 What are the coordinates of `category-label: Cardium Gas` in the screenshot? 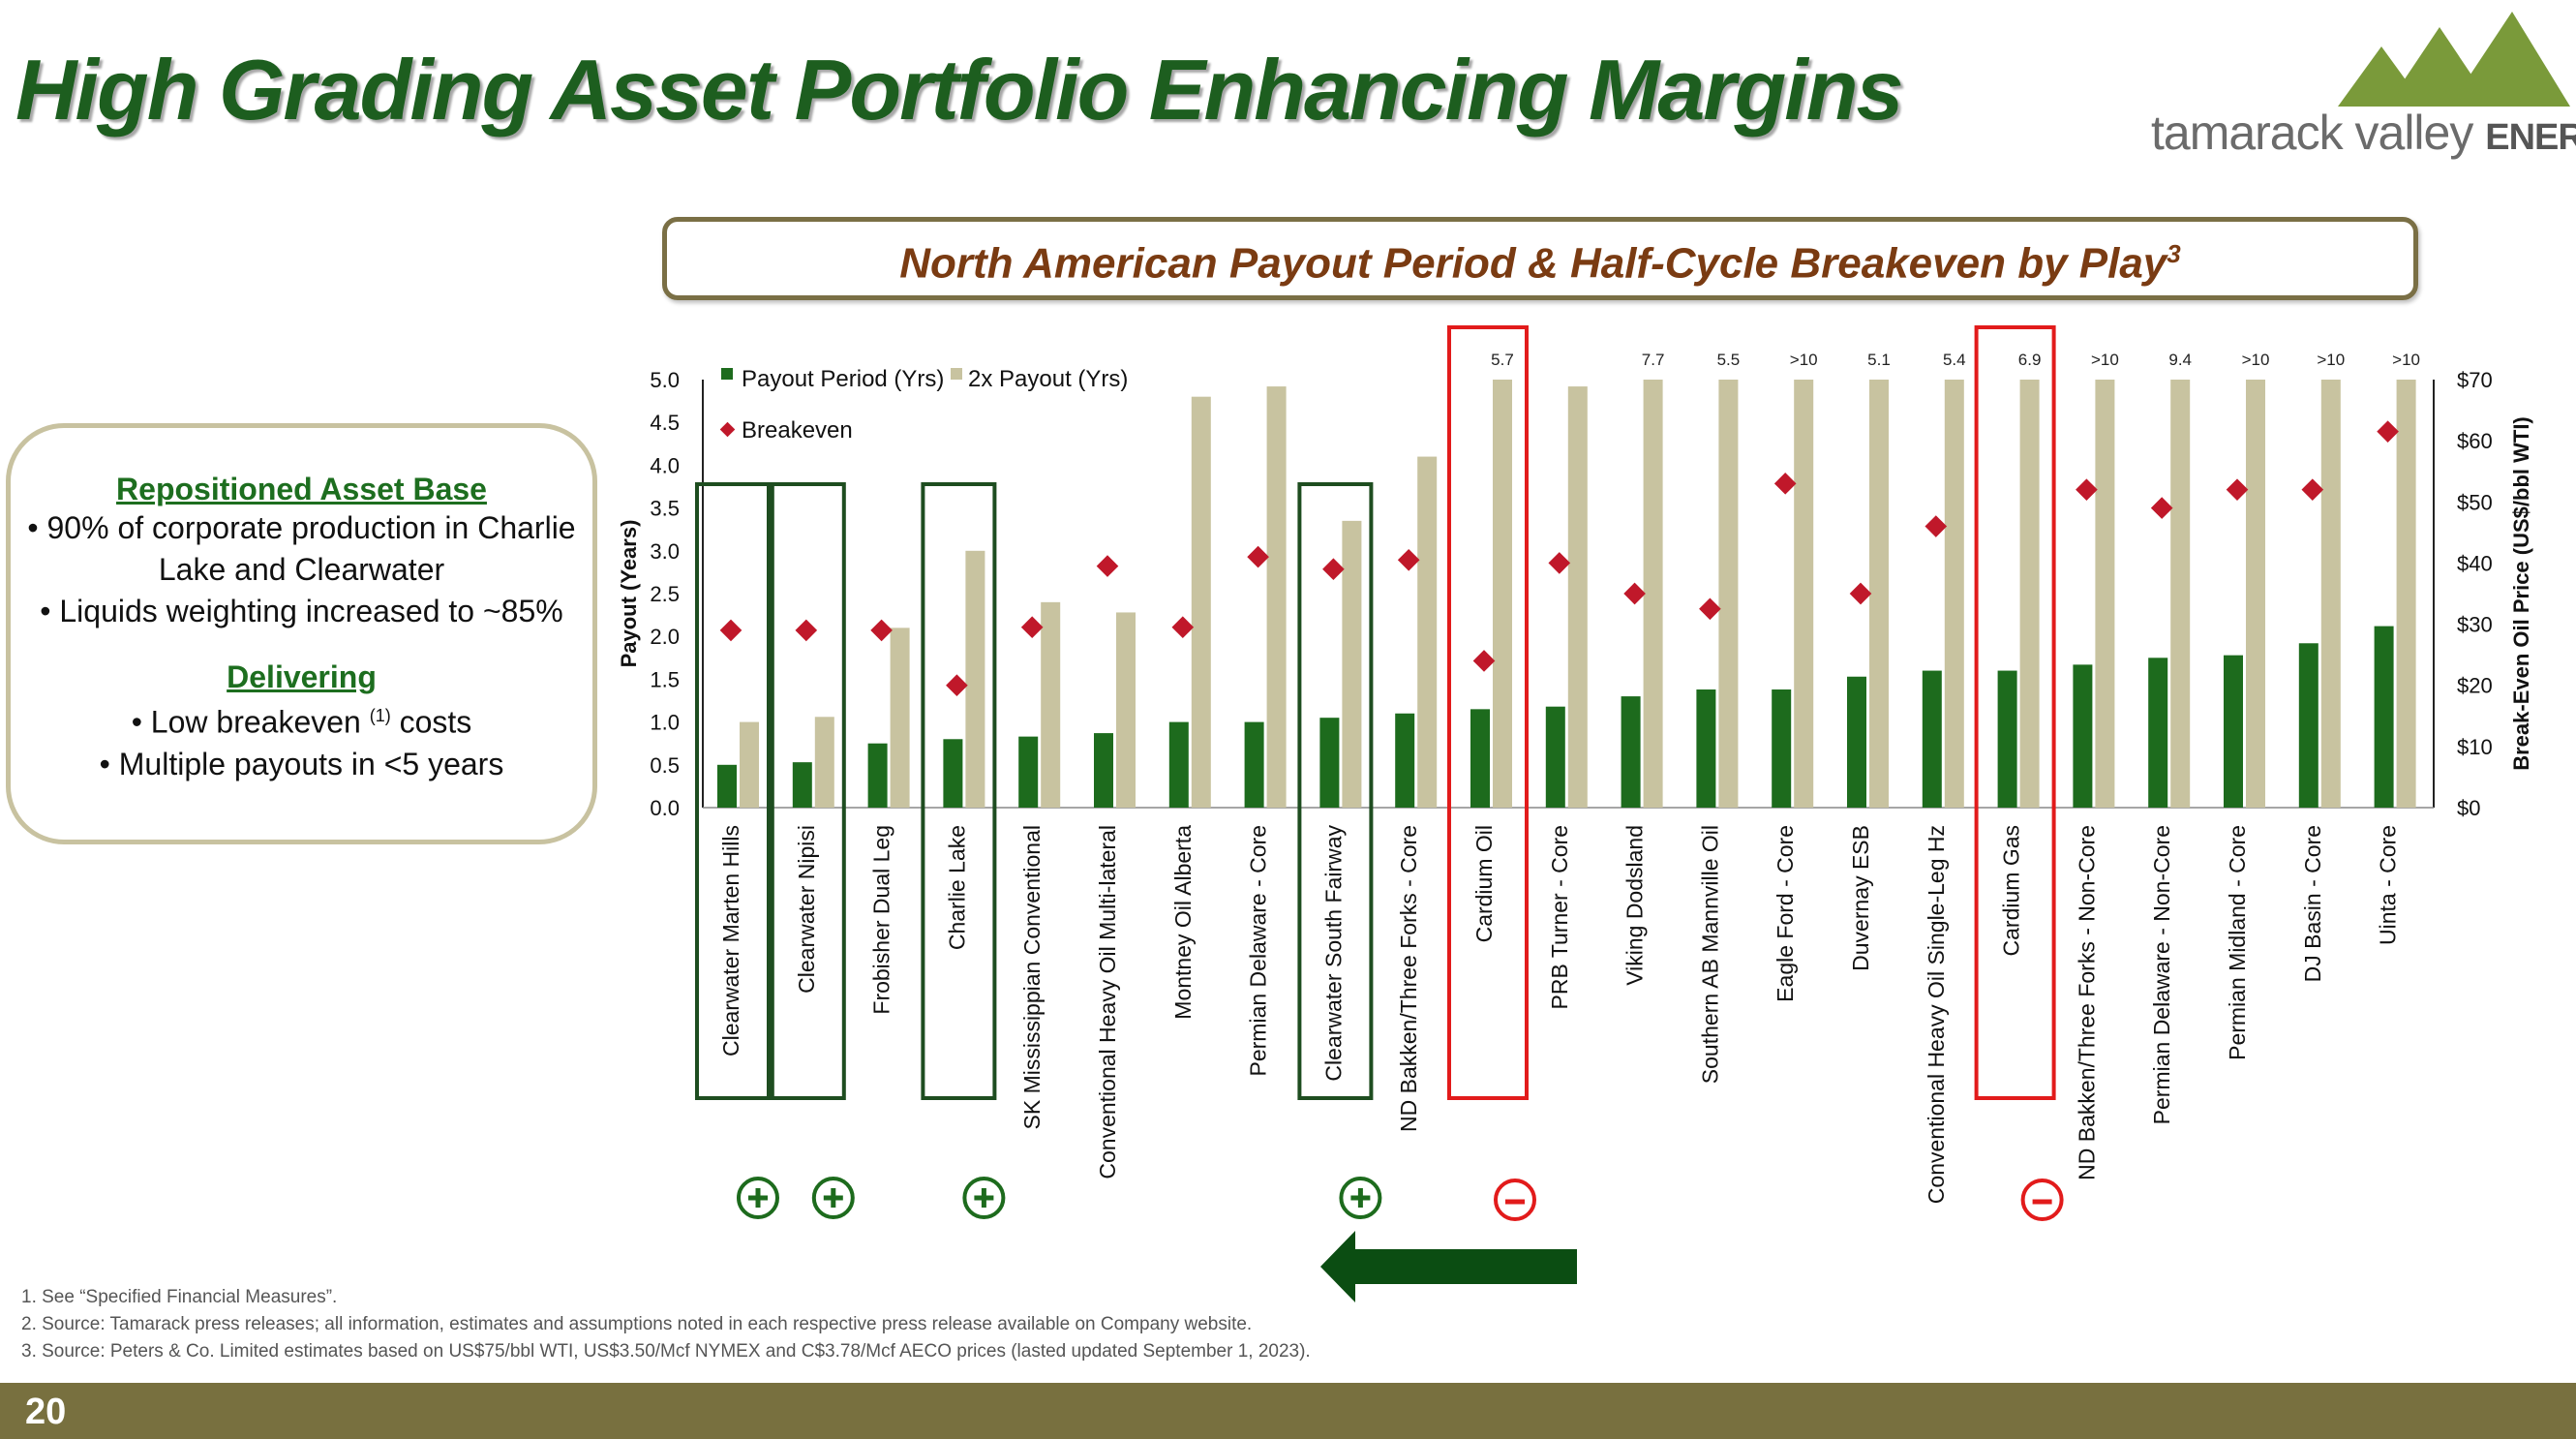 It's located at (2012, 890).